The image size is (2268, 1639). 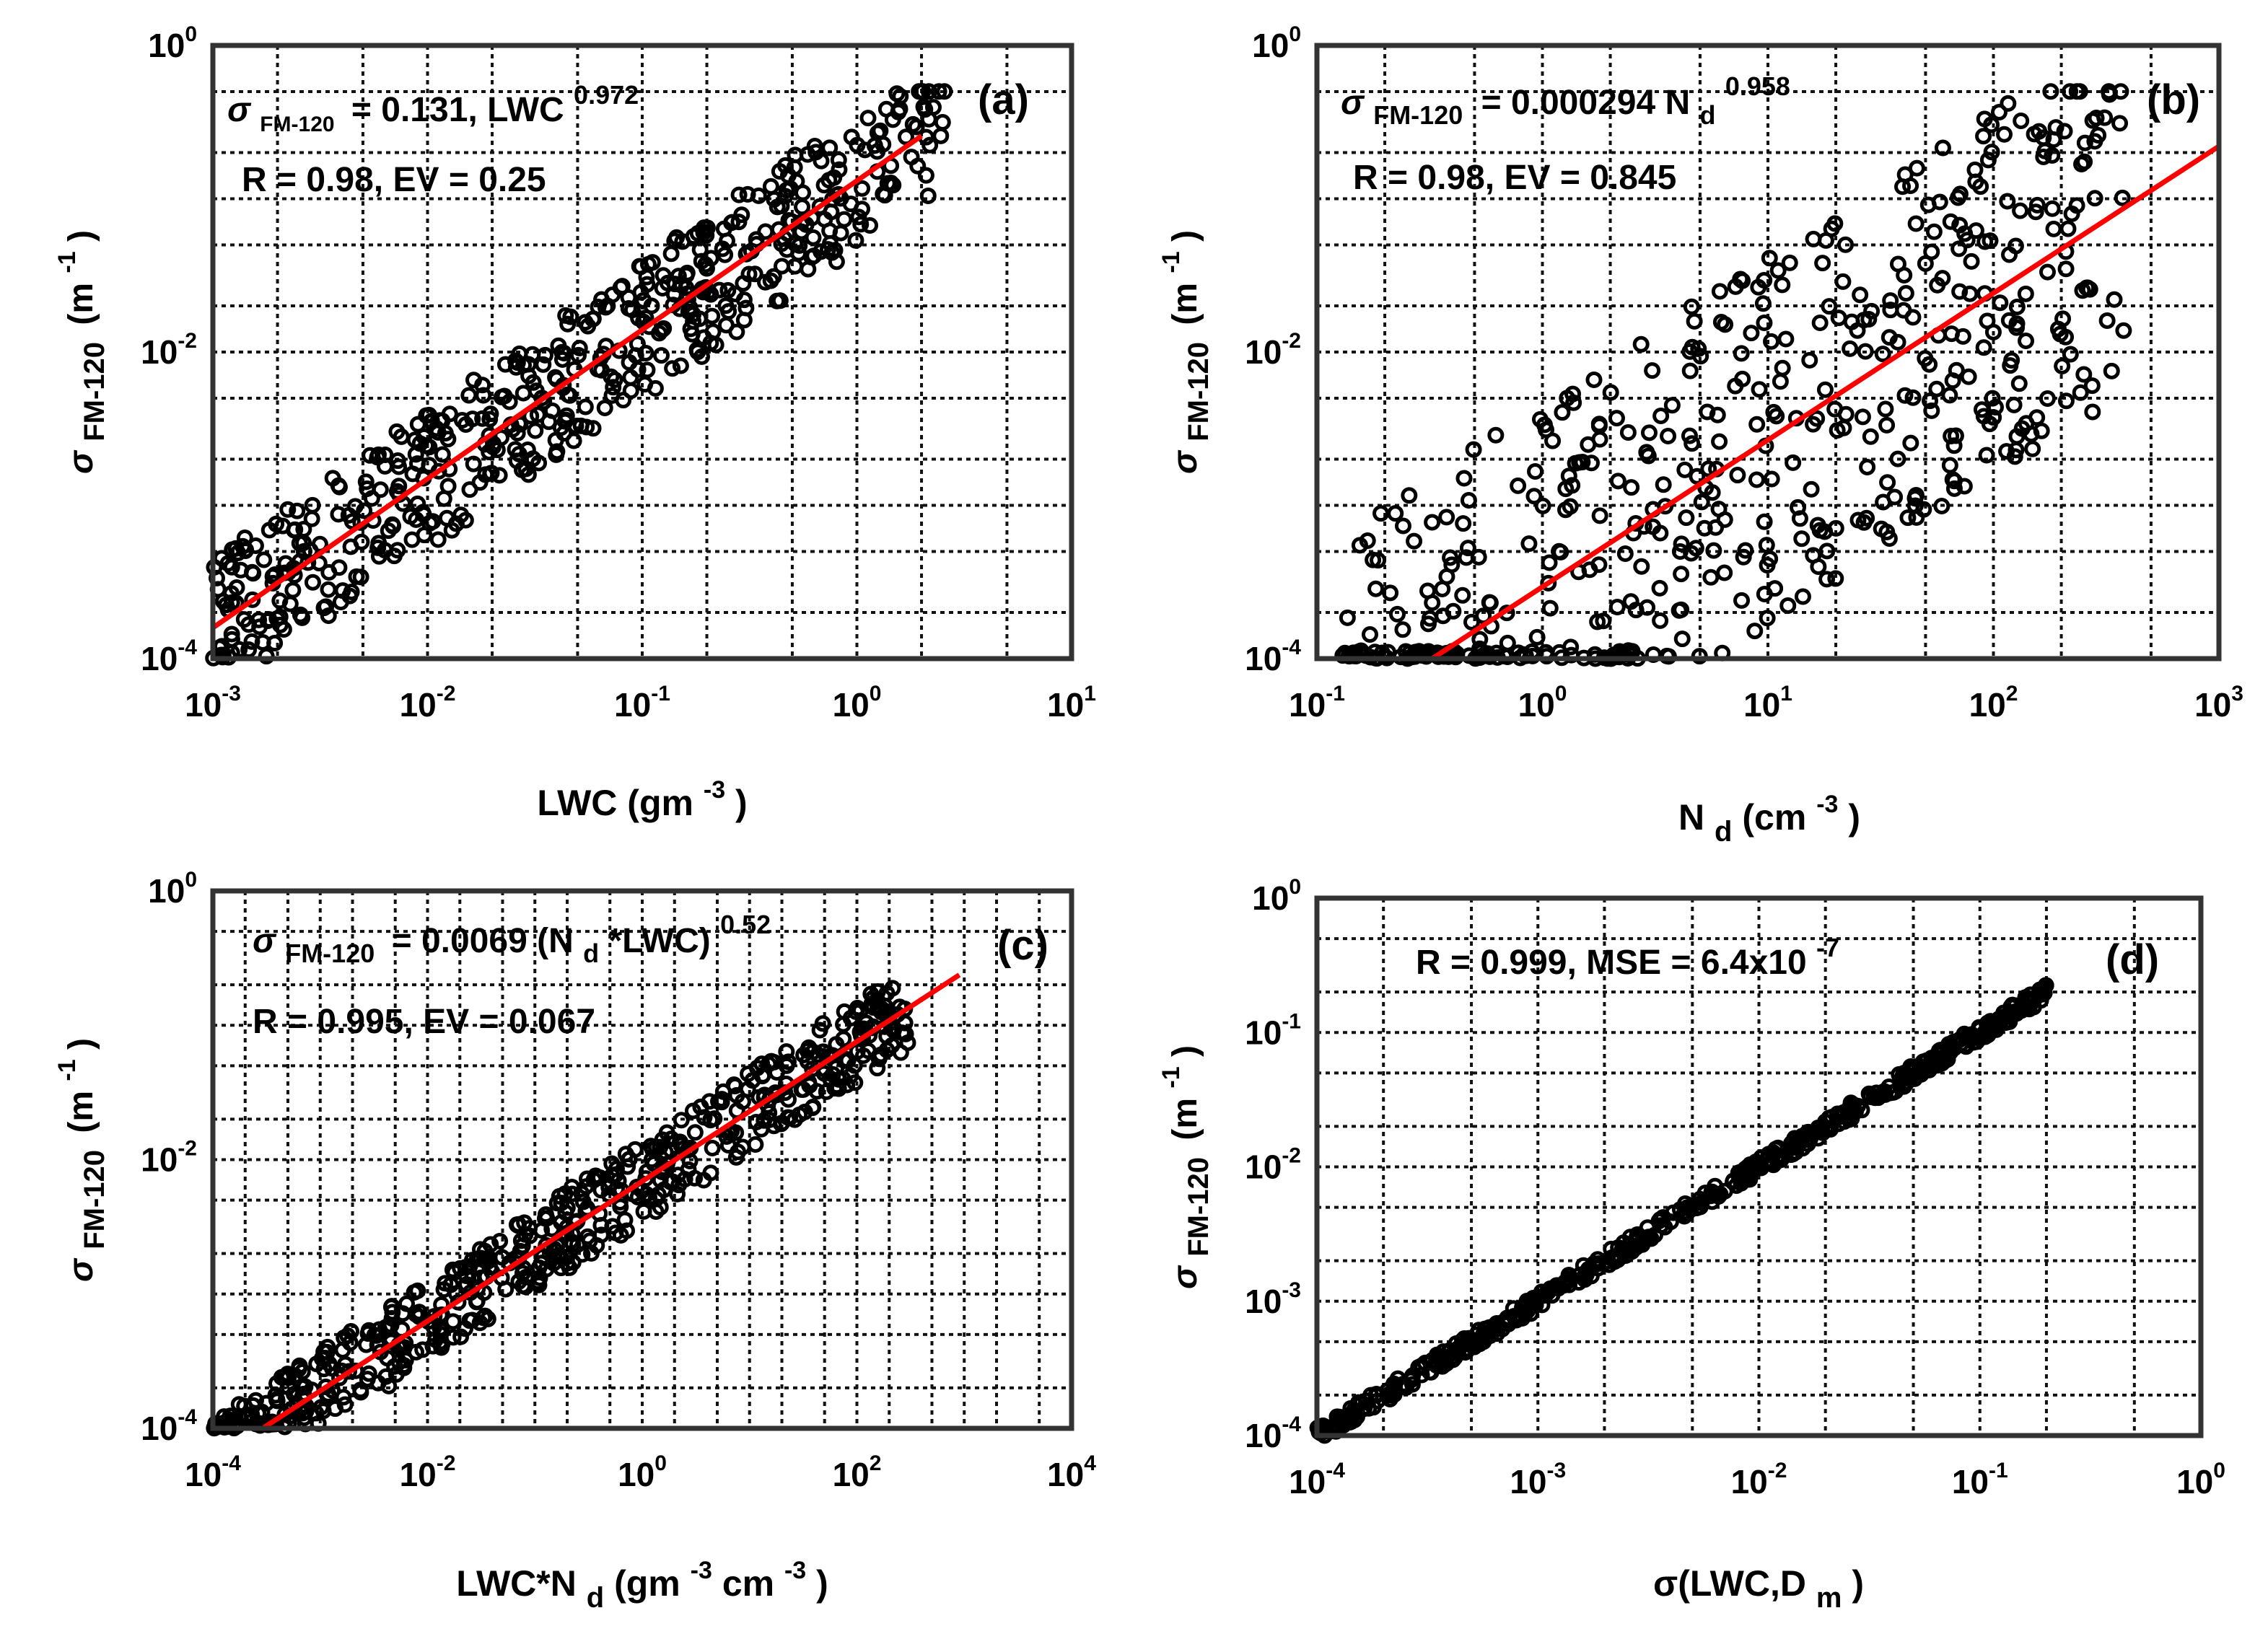 What do you see at coordinates (1273, 1433) in the screenshot?
I see `y-tick-label: 10⁻⁴` at bounding box center [1273, 1433].